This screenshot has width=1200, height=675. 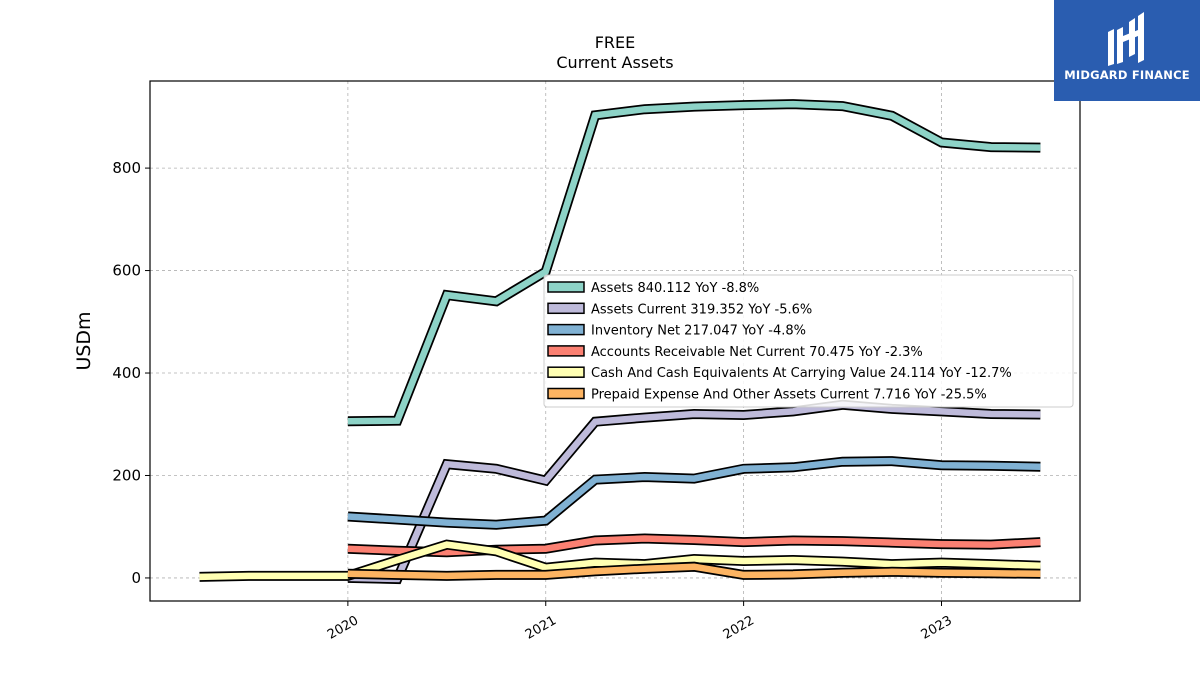 I want to click on series-line-outline, so click(x=694, y=493).